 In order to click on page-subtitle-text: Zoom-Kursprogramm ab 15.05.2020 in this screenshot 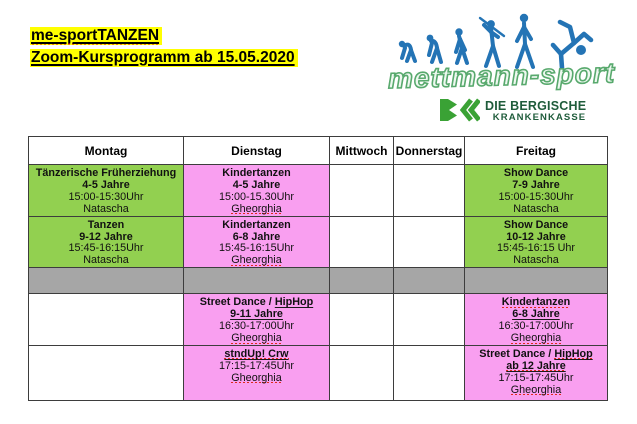, I will do `click(164, 58)`.